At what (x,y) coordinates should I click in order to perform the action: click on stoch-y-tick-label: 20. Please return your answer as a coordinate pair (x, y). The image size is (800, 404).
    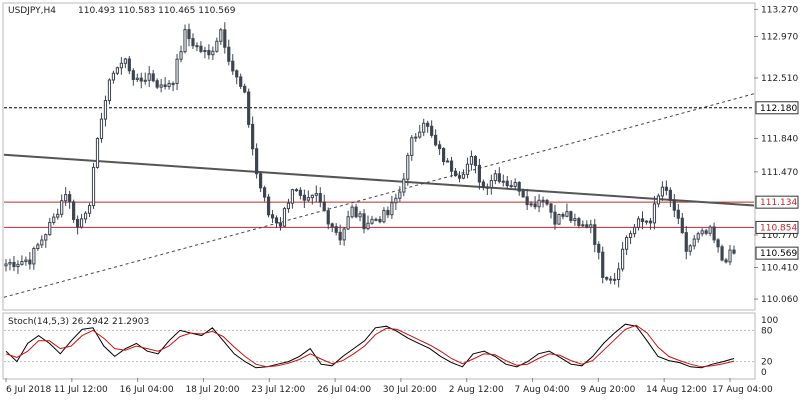
    Looking at the image, I should click on (767, 363).